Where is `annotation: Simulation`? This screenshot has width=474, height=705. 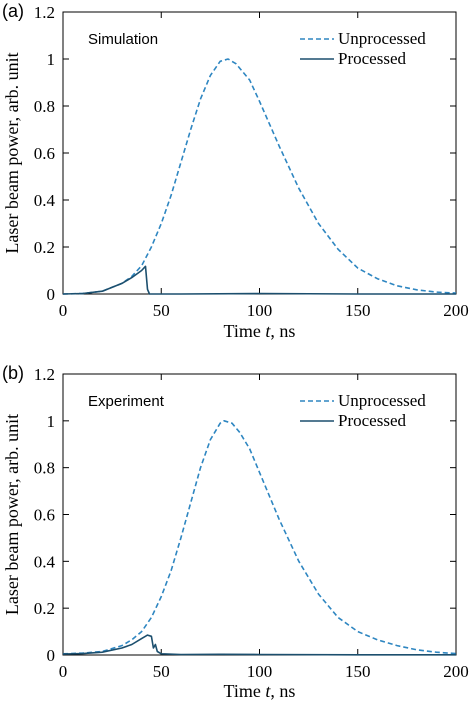 annotation: Simulation is located at coordinates (123, 39).